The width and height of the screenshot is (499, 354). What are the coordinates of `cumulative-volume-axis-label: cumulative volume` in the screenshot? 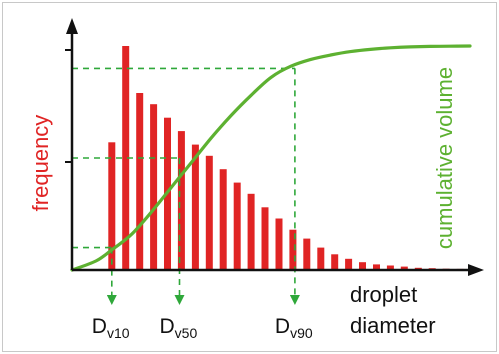 It's located at (444, 158).